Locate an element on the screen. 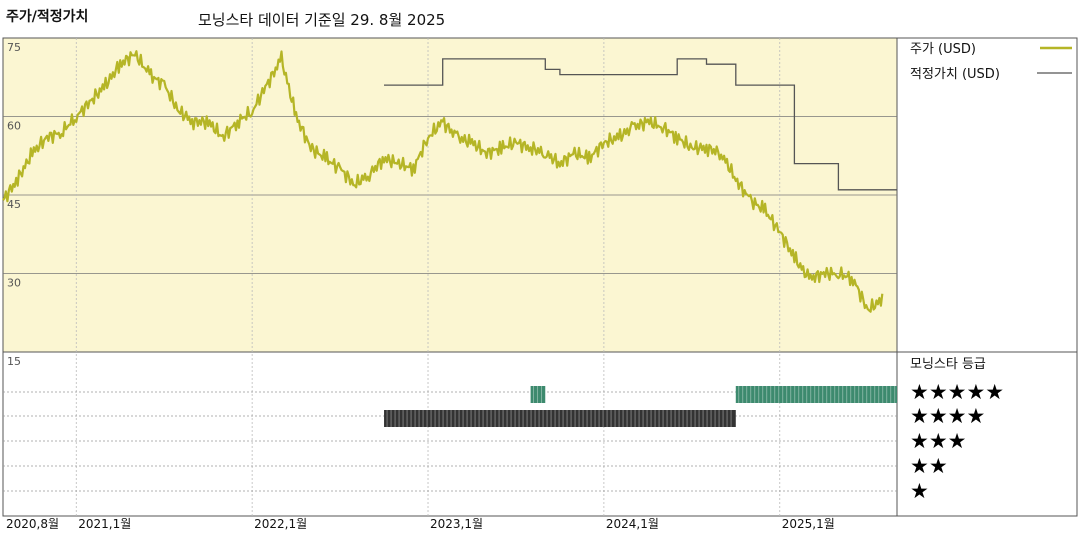 This screenshot has width=1080, height=540. x-tick-label: 2020,8월 is located at coordinates (32, 524).